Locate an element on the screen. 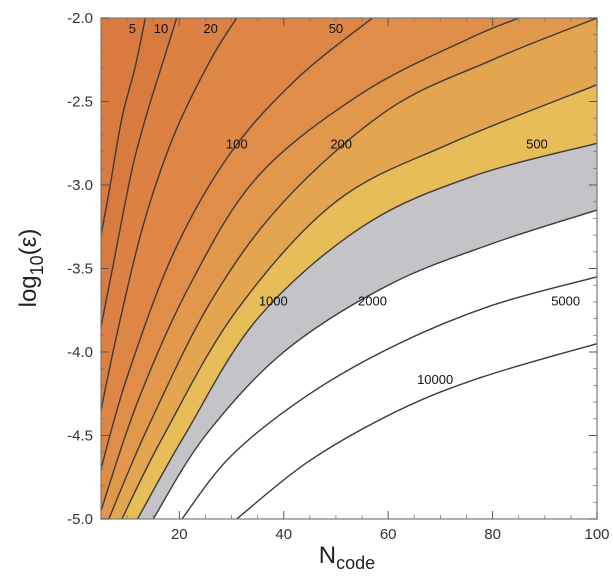 The height and width of the screenshot is (576, 613). y-axis-title: log10(ε) is located at coordinates (31, 268).